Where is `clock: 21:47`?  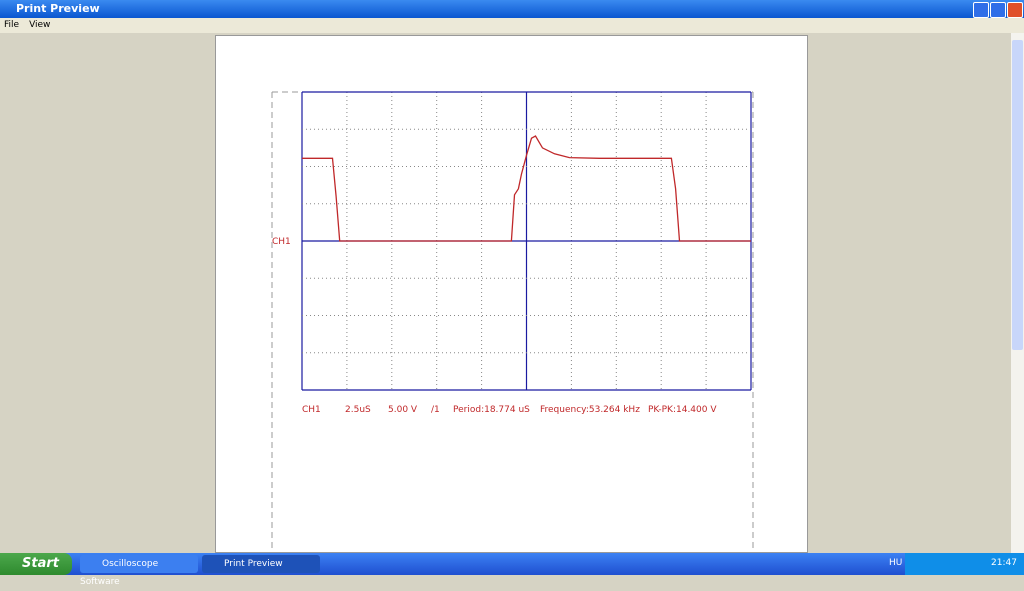
clock: 21:47 is located at coordinates (1004, 563).